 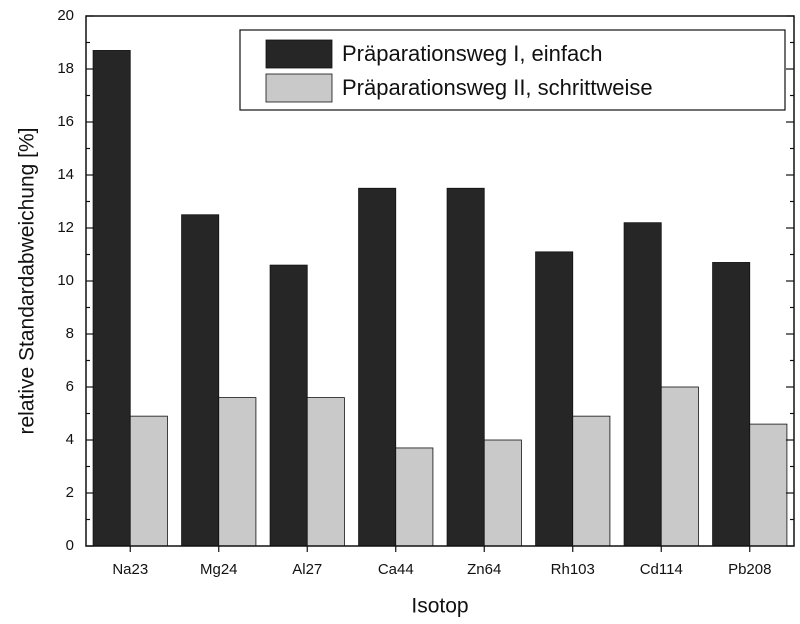 What do you see at coordinates (749, 569) in the screenshot?
I see `x-tick-label: Pb208` at bounding box center [749, 569].